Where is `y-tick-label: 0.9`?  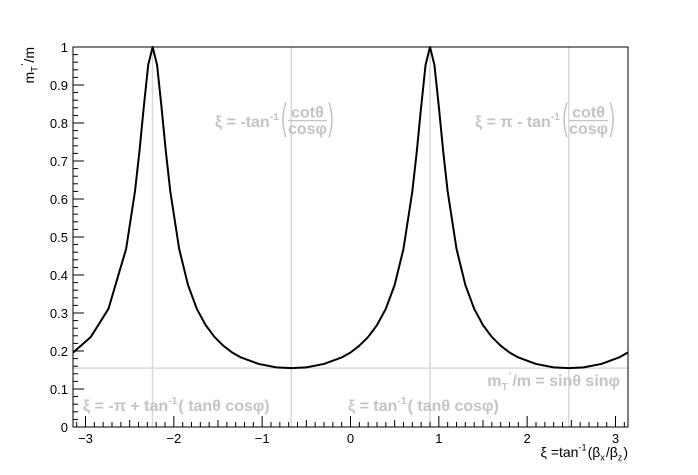 y-tick-label: 0.9 is located at coordinates (59, 85).